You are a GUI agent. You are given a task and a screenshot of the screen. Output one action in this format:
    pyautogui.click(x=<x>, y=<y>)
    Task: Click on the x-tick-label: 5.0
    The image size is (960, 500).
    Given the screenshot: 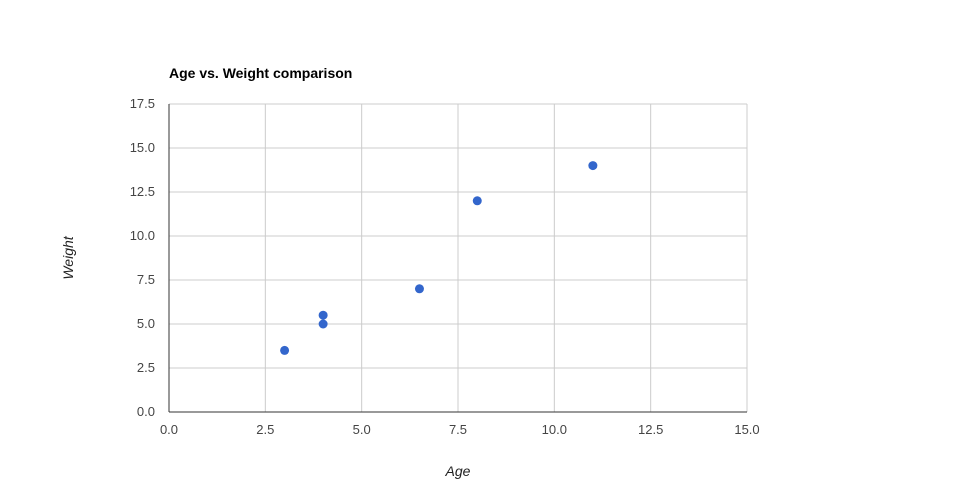 What is the action you would take?
    pyautogui.click(x=362, y=429)
    